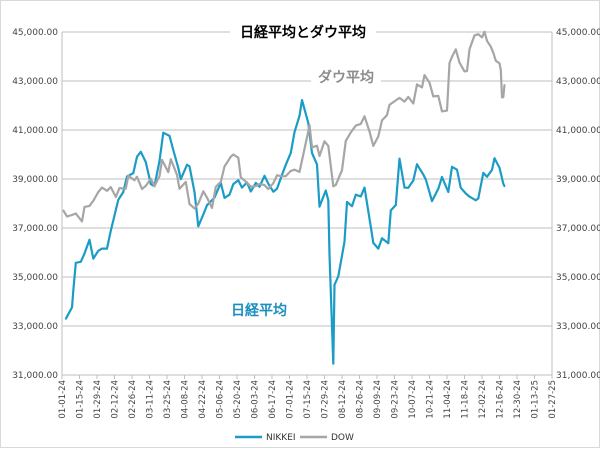  I want to click on chart-title-box, so click(303, 32).